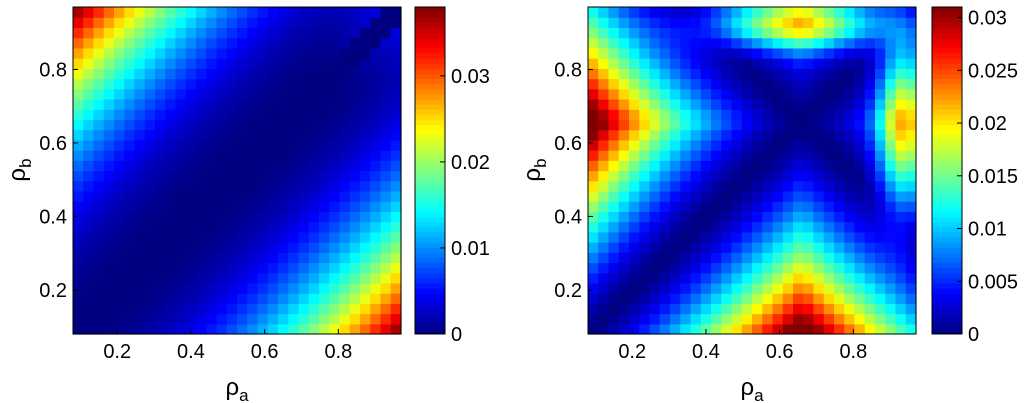 This screenshot has width=1024, height=403. I want to click on y-tick-label: 0.4, so click(53, 217).